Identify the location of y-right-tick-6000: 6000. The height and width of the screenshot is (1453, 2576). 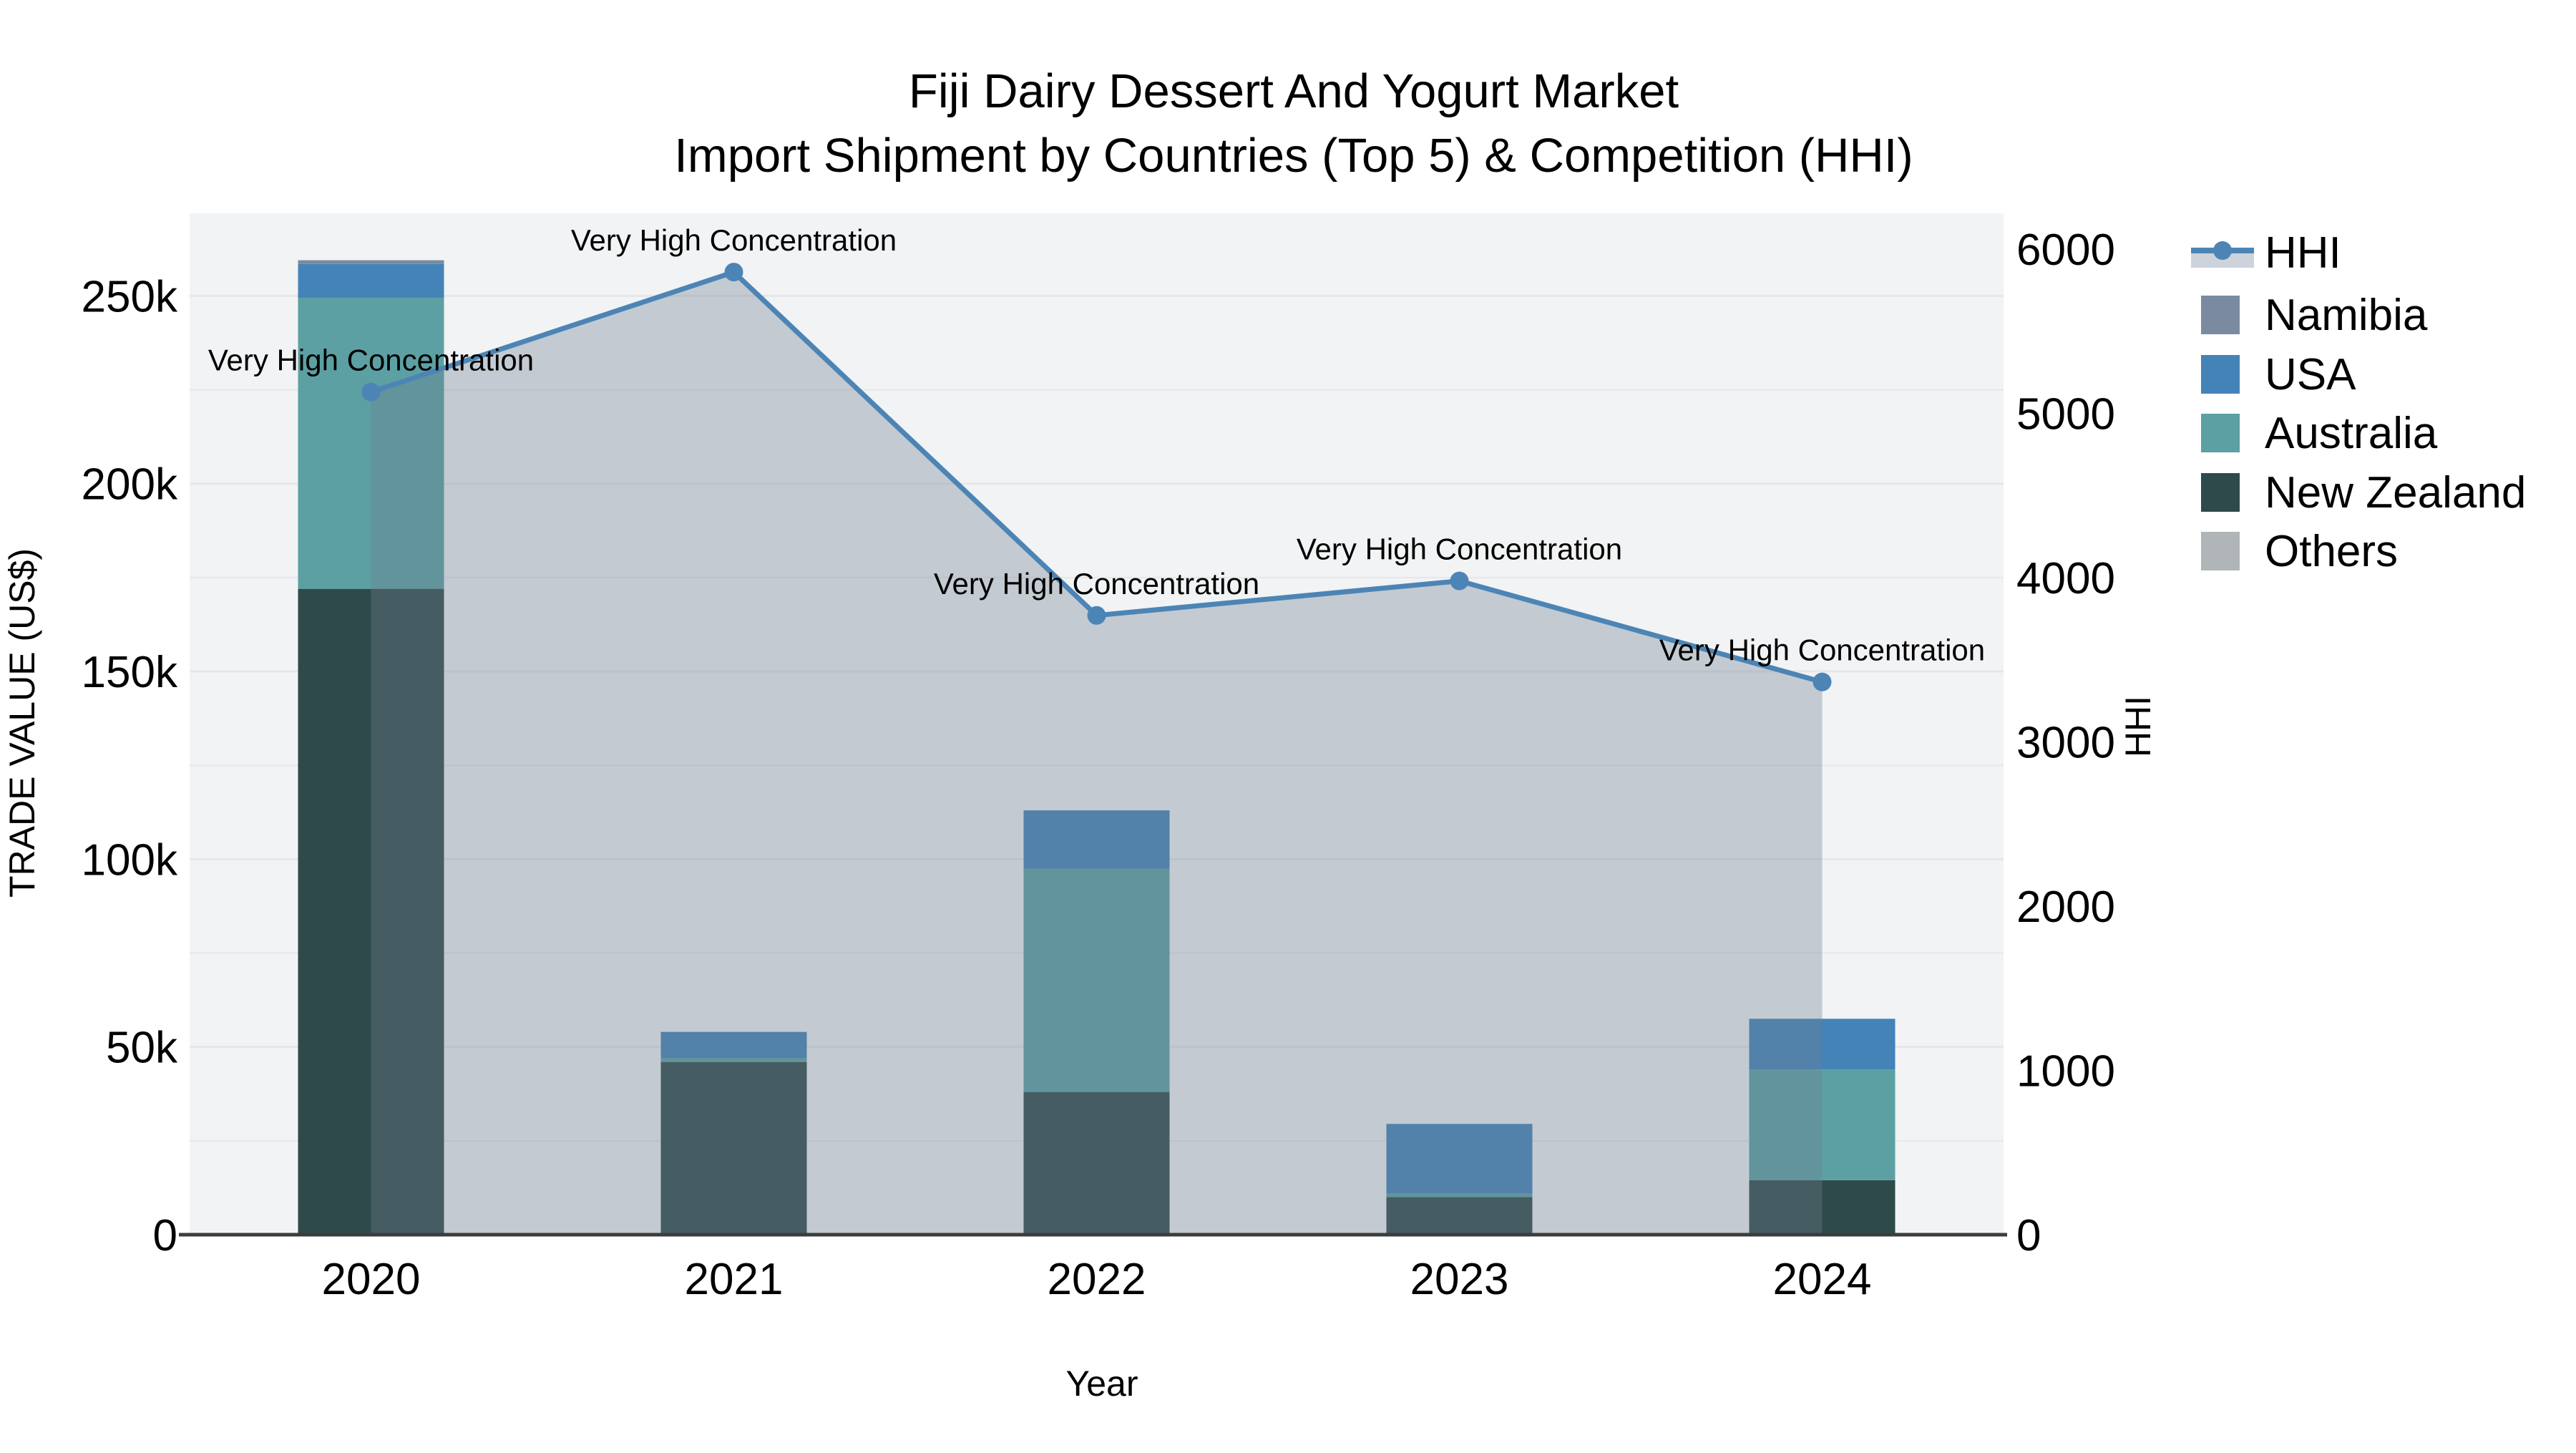
(2065, 250).